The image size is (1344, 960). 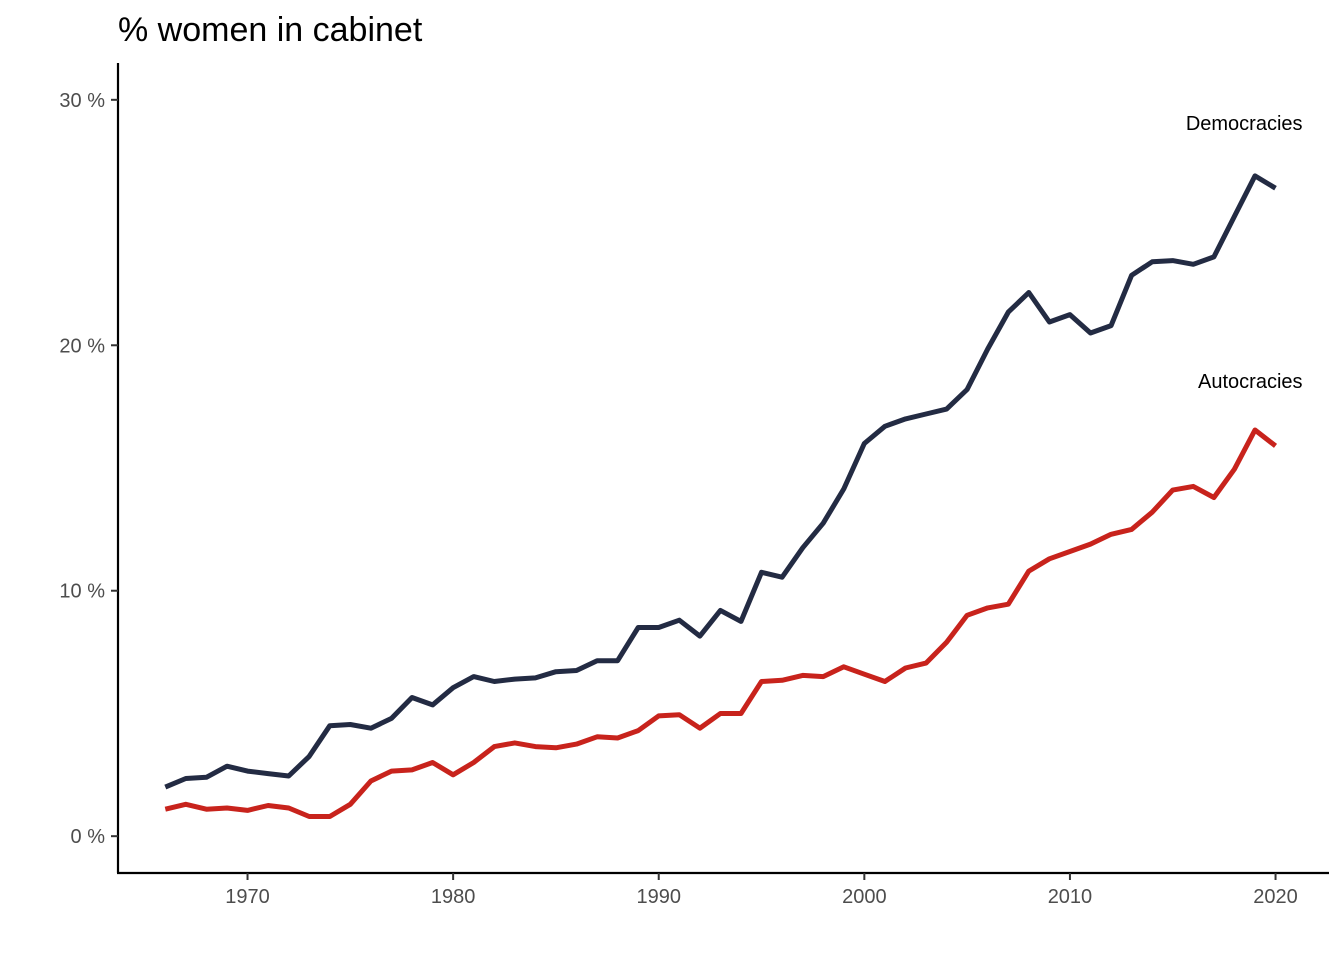 I want to click on x-tick-label: 2020, so click(x=1275, y=897).